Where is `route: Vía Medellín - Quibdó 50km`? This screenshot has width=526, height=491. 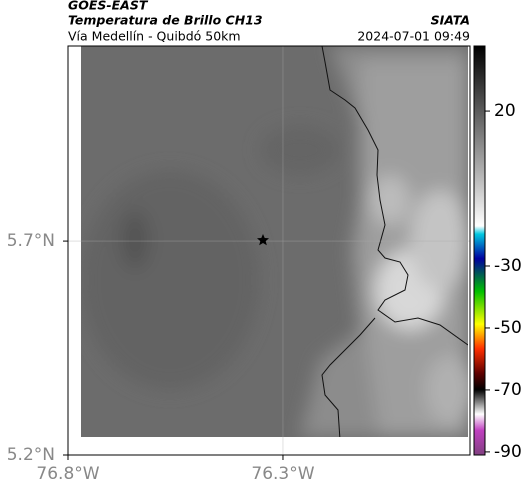
route: Vía Medellín - Quibdó 50km is located at coordinates (154, 36).